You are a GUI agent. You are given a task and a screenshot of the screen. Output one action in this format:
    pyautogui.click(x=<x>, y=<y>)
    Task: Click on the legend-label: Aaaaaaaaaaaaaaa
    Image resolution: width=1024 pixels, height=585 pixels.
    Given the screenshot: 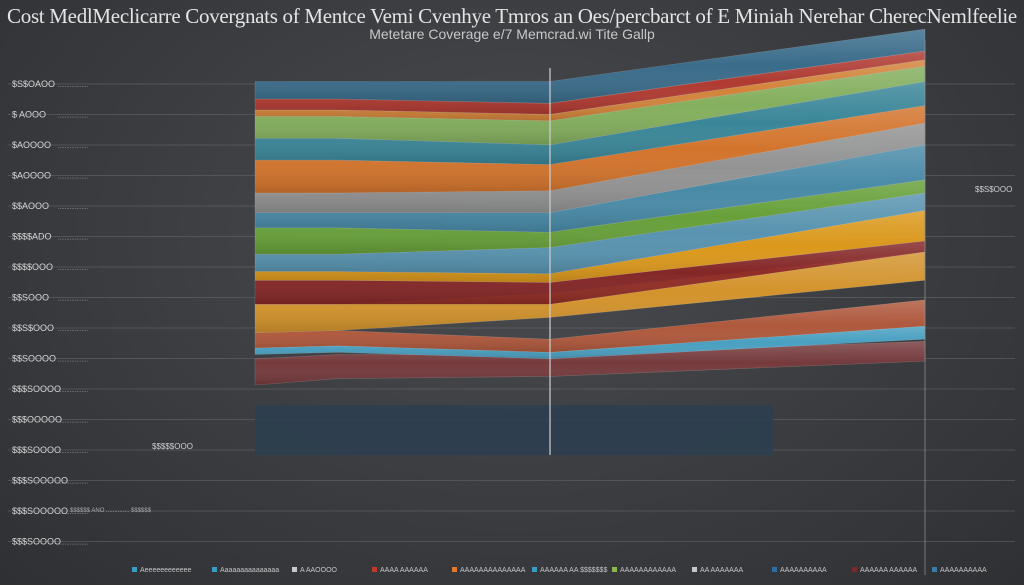 What is the action you would take?
    pyautogui.click(x=249, y=570)
    